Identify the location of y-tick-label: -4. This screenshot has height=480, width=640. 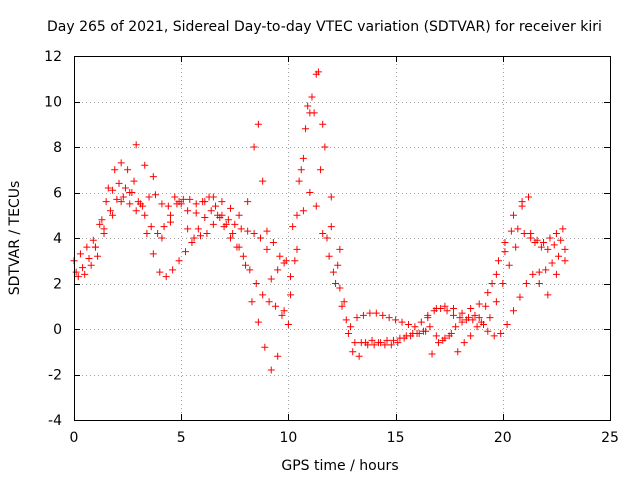
(55, 421).